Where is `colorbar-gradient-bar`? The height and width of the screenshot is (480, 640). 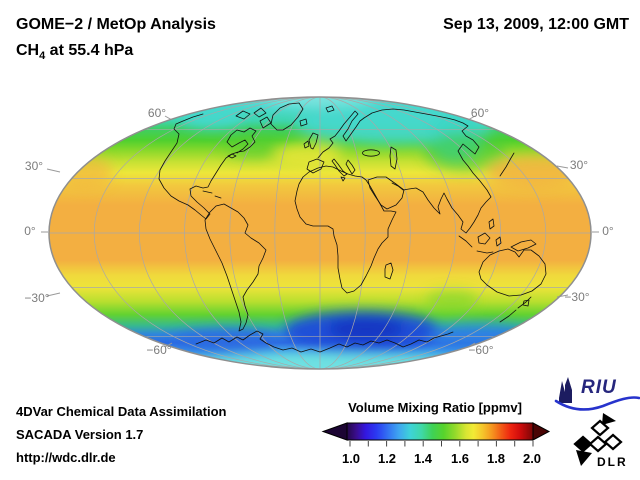 colorbar-gradient-bar is located at coordinates (440, 431).